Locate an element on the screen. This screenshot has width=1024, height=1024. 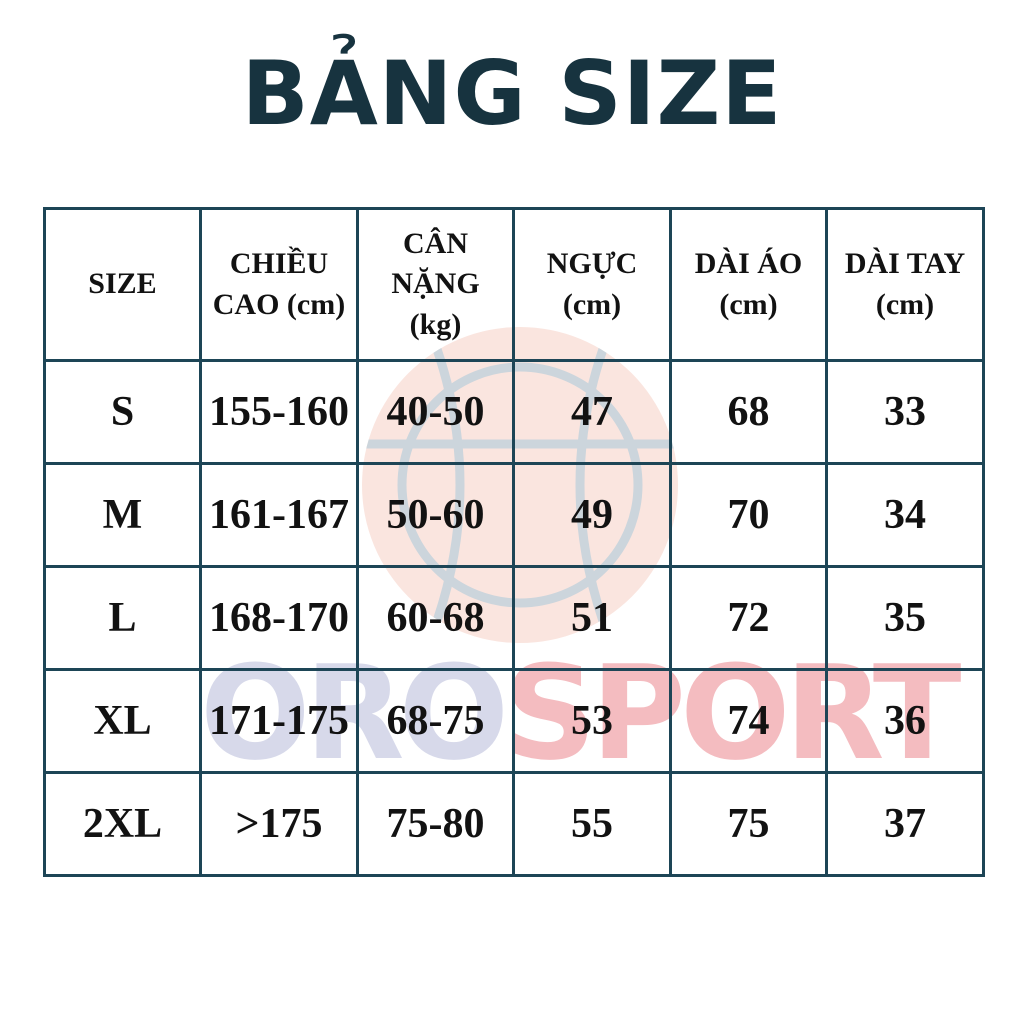
weight-cell: 40-50 is located at coordinates (435, 412).